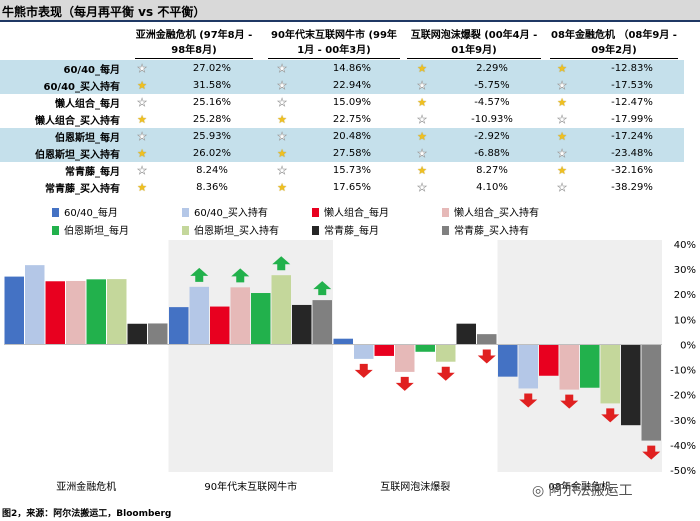 The height and width of the screenshot is (521, 700). I want to click on return-value: 25.16%, so click(212, 102).